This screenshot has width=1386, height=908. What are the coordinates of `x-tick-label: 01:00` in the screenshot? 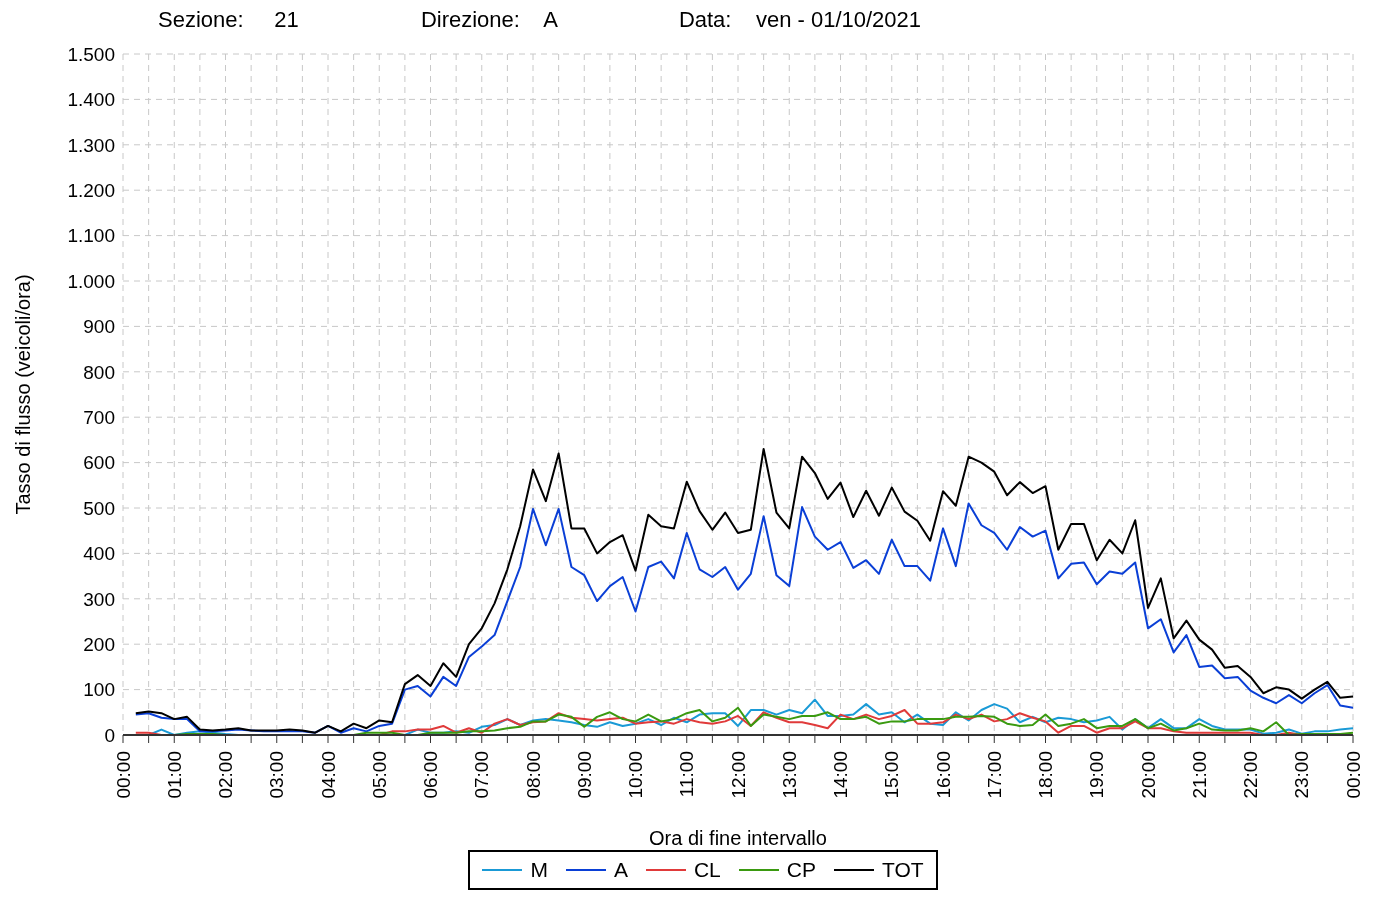 It's located at (174, 775).